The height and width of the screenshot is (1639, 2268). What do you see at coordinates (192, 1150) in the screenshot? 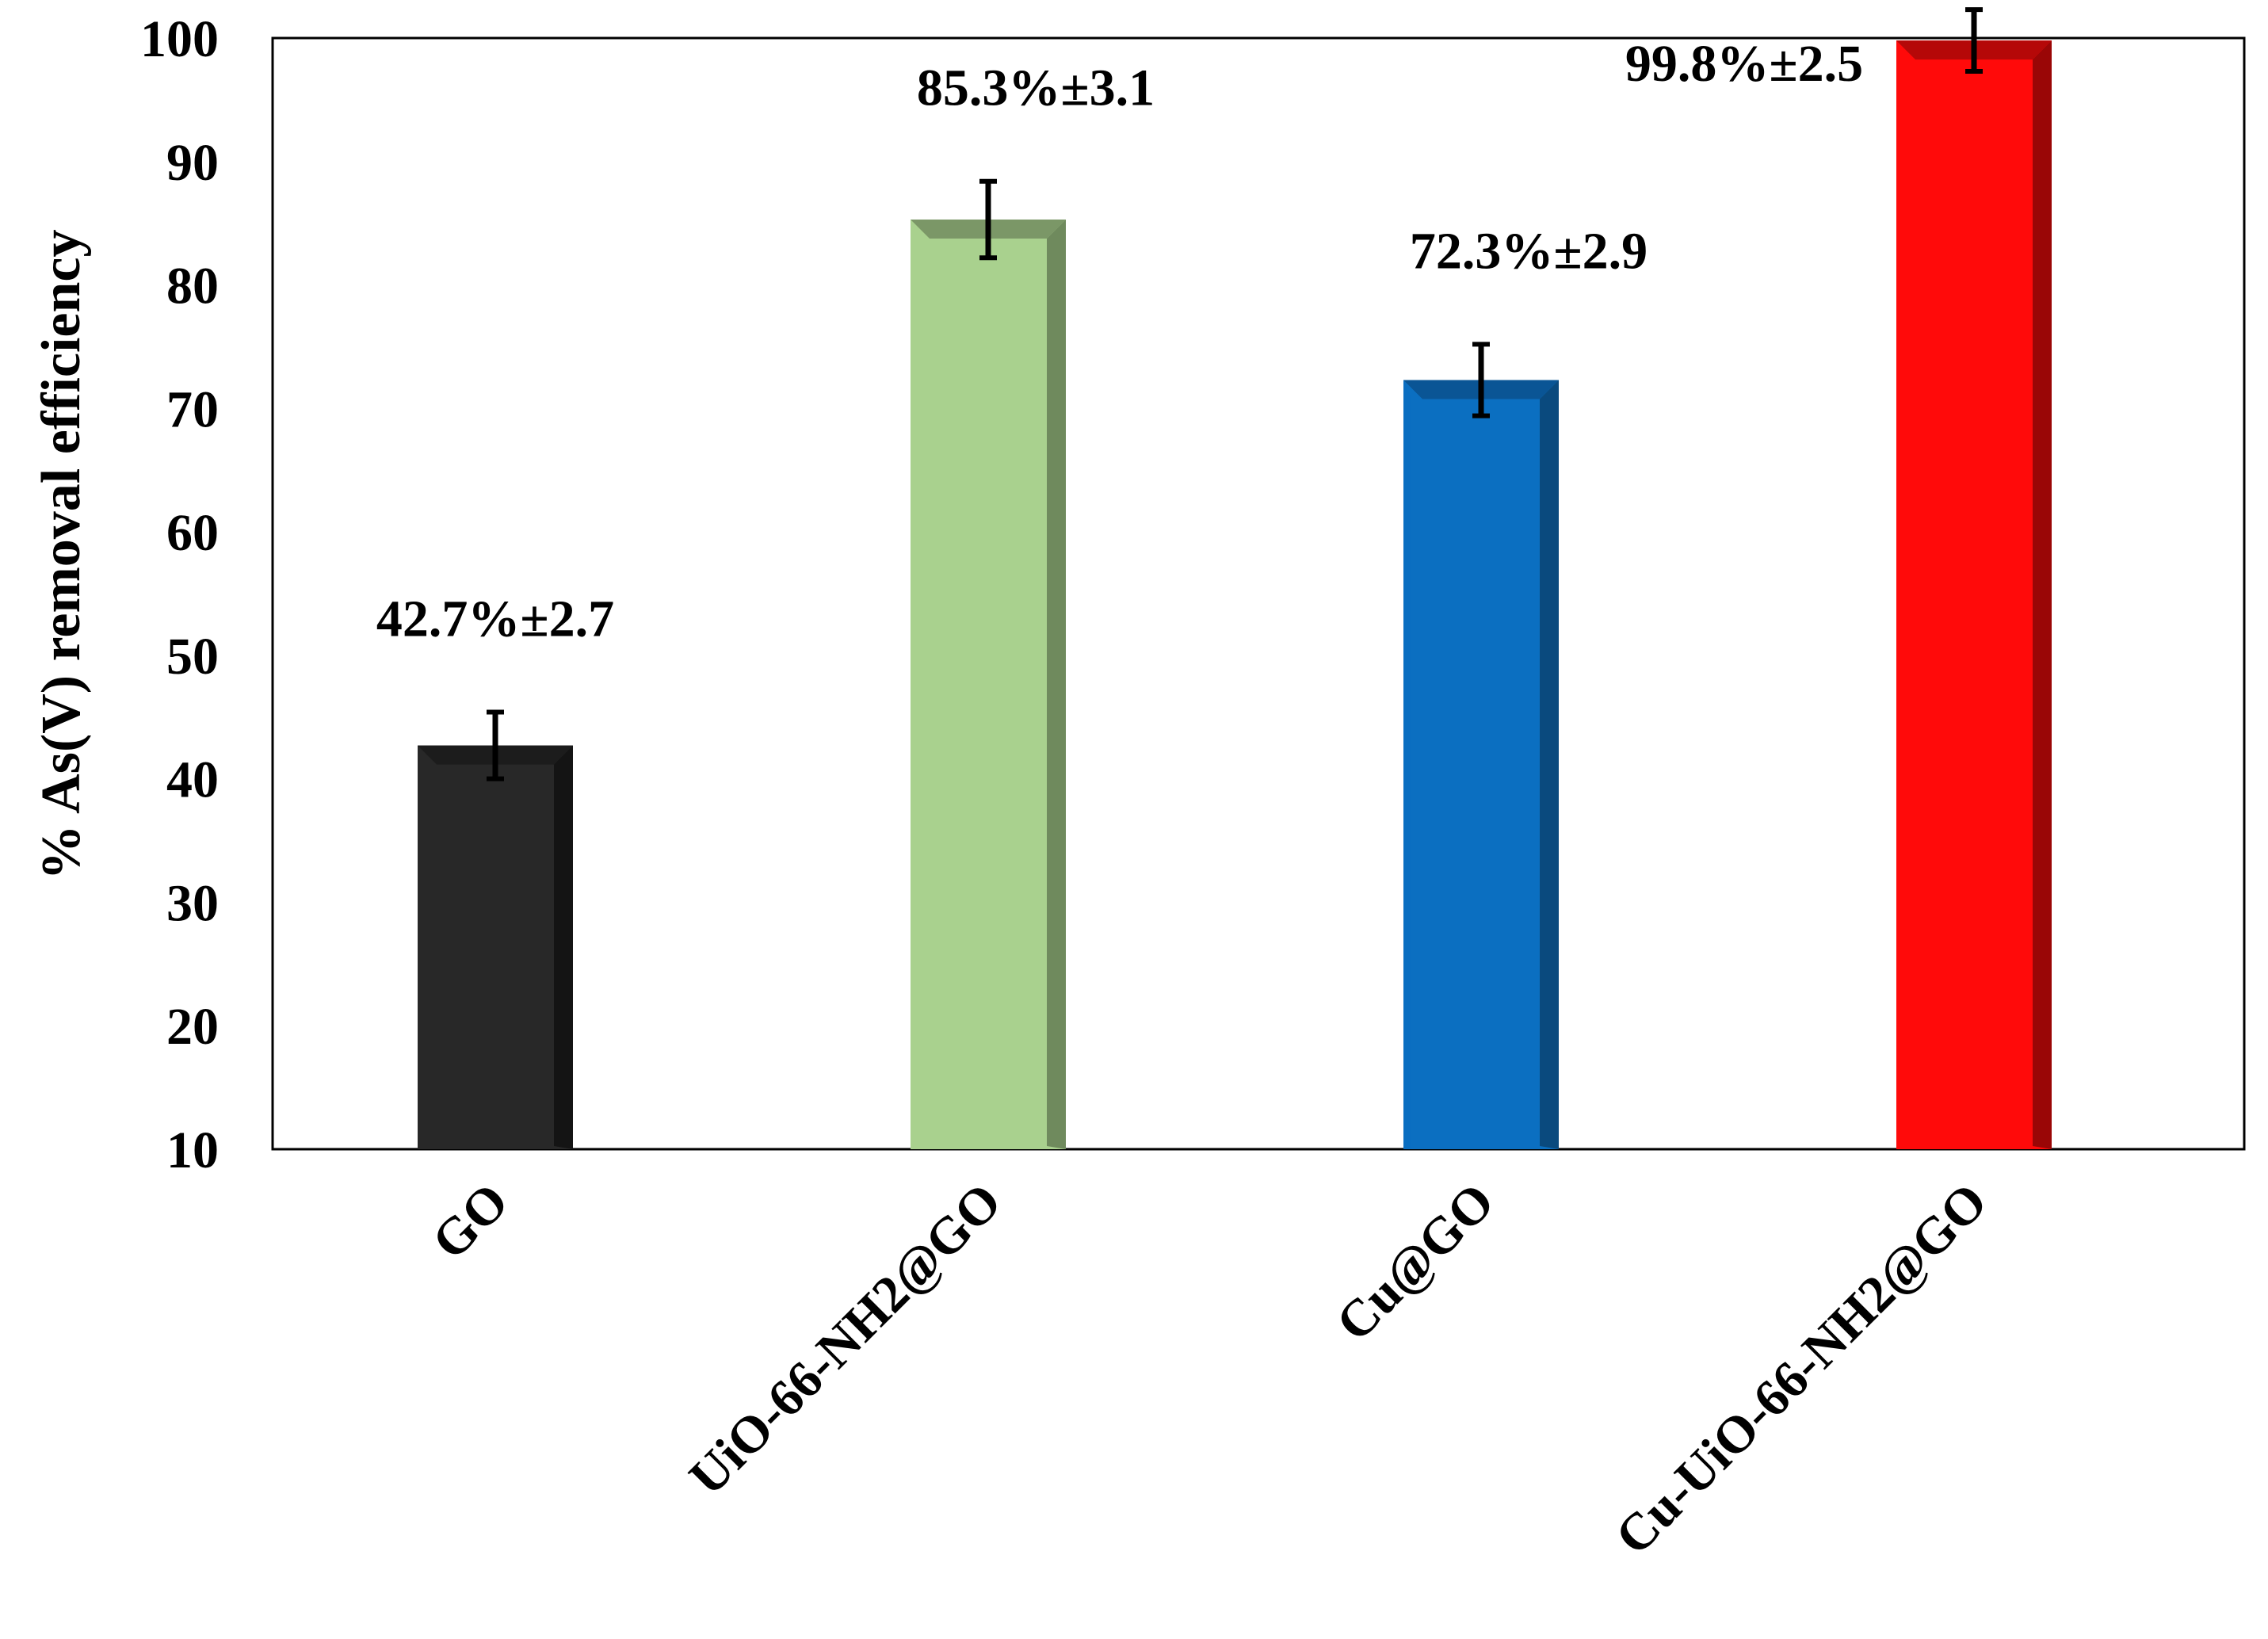
I see `y-tick-label: 10` at bounding box center [192, 1150].